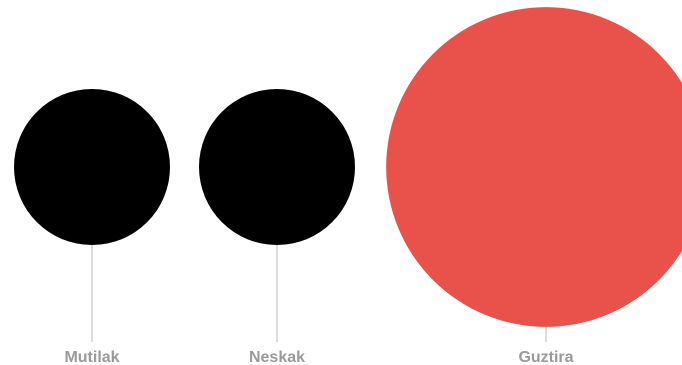 Image resolution: width=682 pixels, height=365 pixels. What do you see at coordinates (545, 357) in the screenshot?
I see `label-guztira: Guztira` at bounding box center [545, 357].